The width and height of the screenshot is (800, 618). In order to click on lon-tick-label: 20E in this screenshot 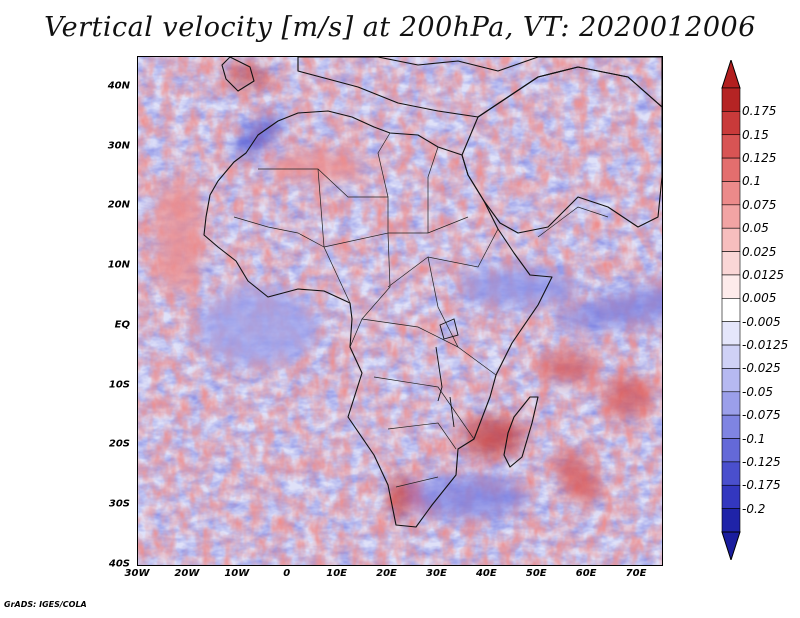, I will do `click(386, 573)`.